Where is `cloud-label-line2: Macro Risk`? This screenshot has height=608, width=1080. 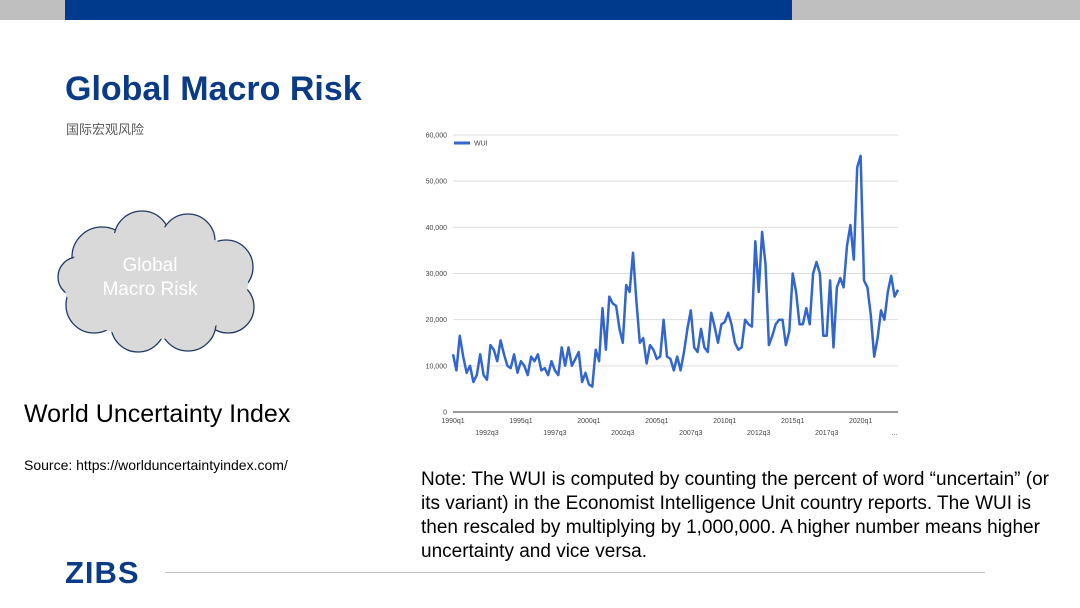
cloud-label-line2: Macro Risk is located at coordinates (150, 289).